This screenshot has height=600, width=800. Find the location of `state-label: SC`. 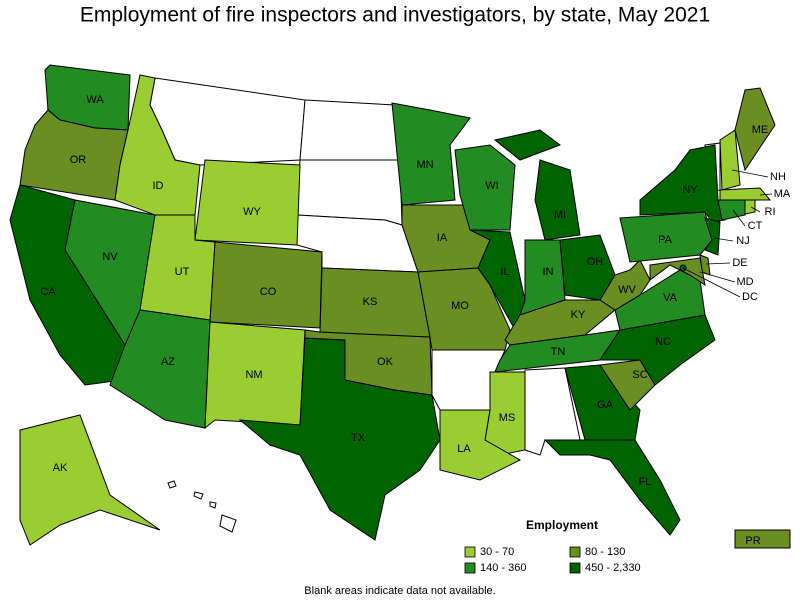

state-label: SC is located at coordinates (639, 375).